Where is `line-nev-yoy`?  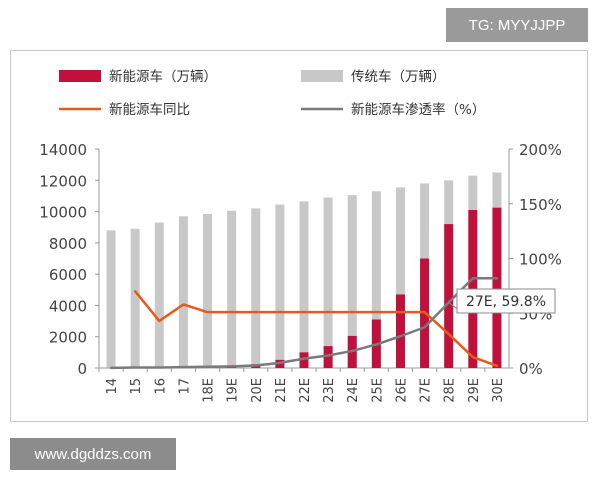
line-nev-yoy is located at coordinates (316, 329).